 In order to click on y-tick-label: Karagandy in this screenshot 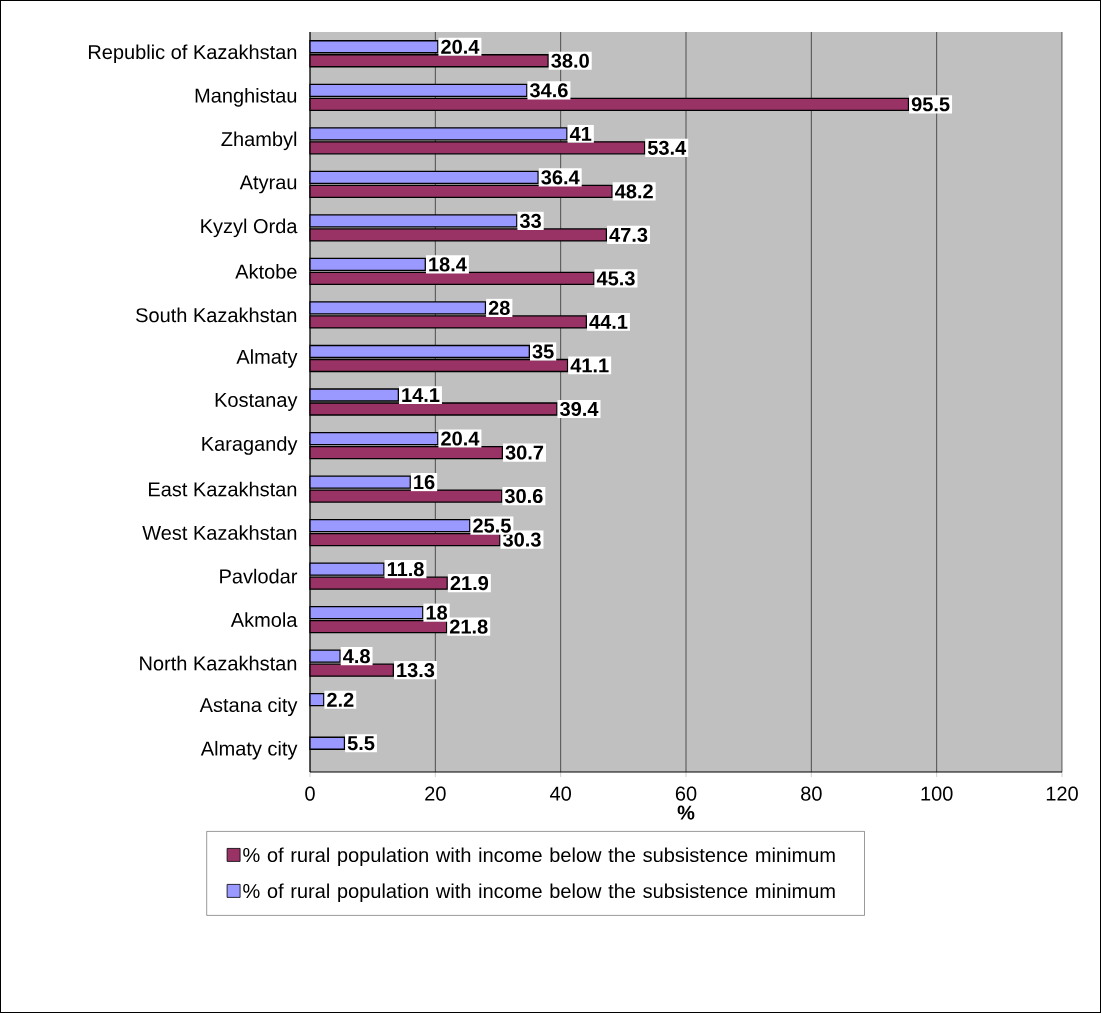, I will do `click(250, 445)`.